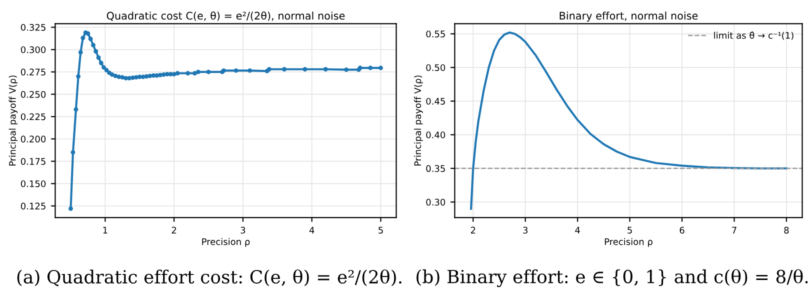 The height and width of the screenshot is (296, 812). Describe the element at coordinates (612, 278) in the screenshot. I see `text: (b) Binary effort: e ∈ {0, 1} and c(θ) = 8/θ.` at that location.